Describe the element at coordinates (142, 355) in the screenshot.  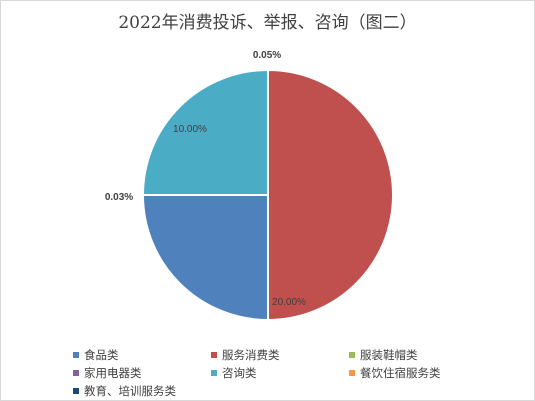
I see `legend-item-0: 食品类` at that location.